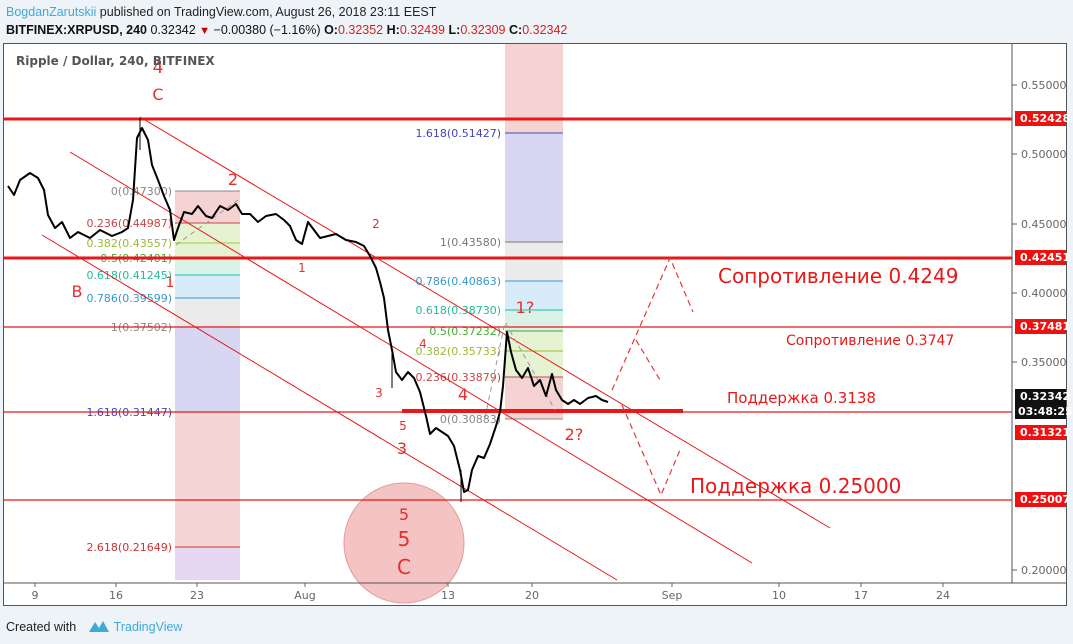 This screenshot has width=1073, height=644. What do you see at coordinates (465, 331) in the screenshot?
I see `fib-label: 0.5(0.37232)` at bounding box center [465, 331].